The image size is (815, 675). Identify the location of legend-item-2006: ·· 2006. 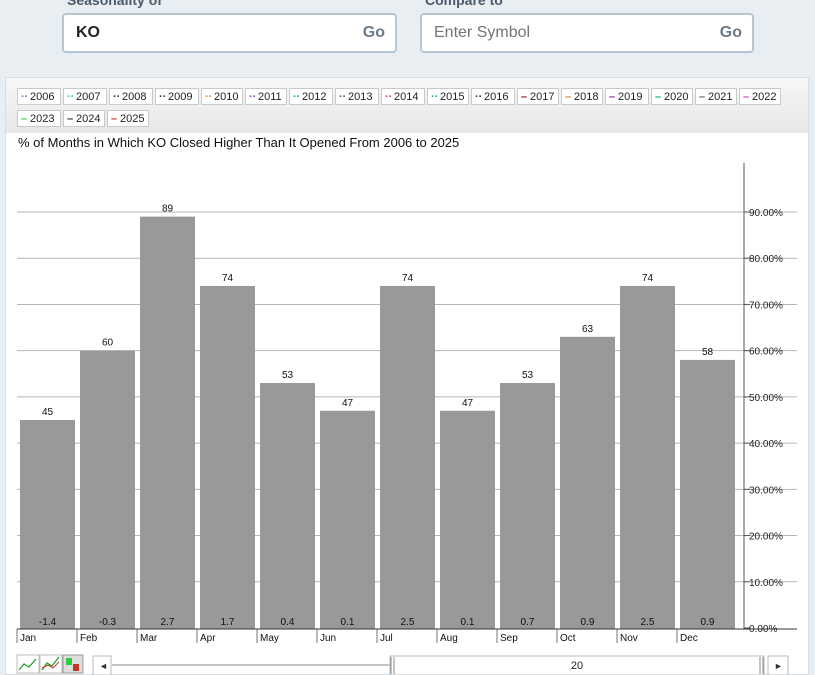
(39, 96).